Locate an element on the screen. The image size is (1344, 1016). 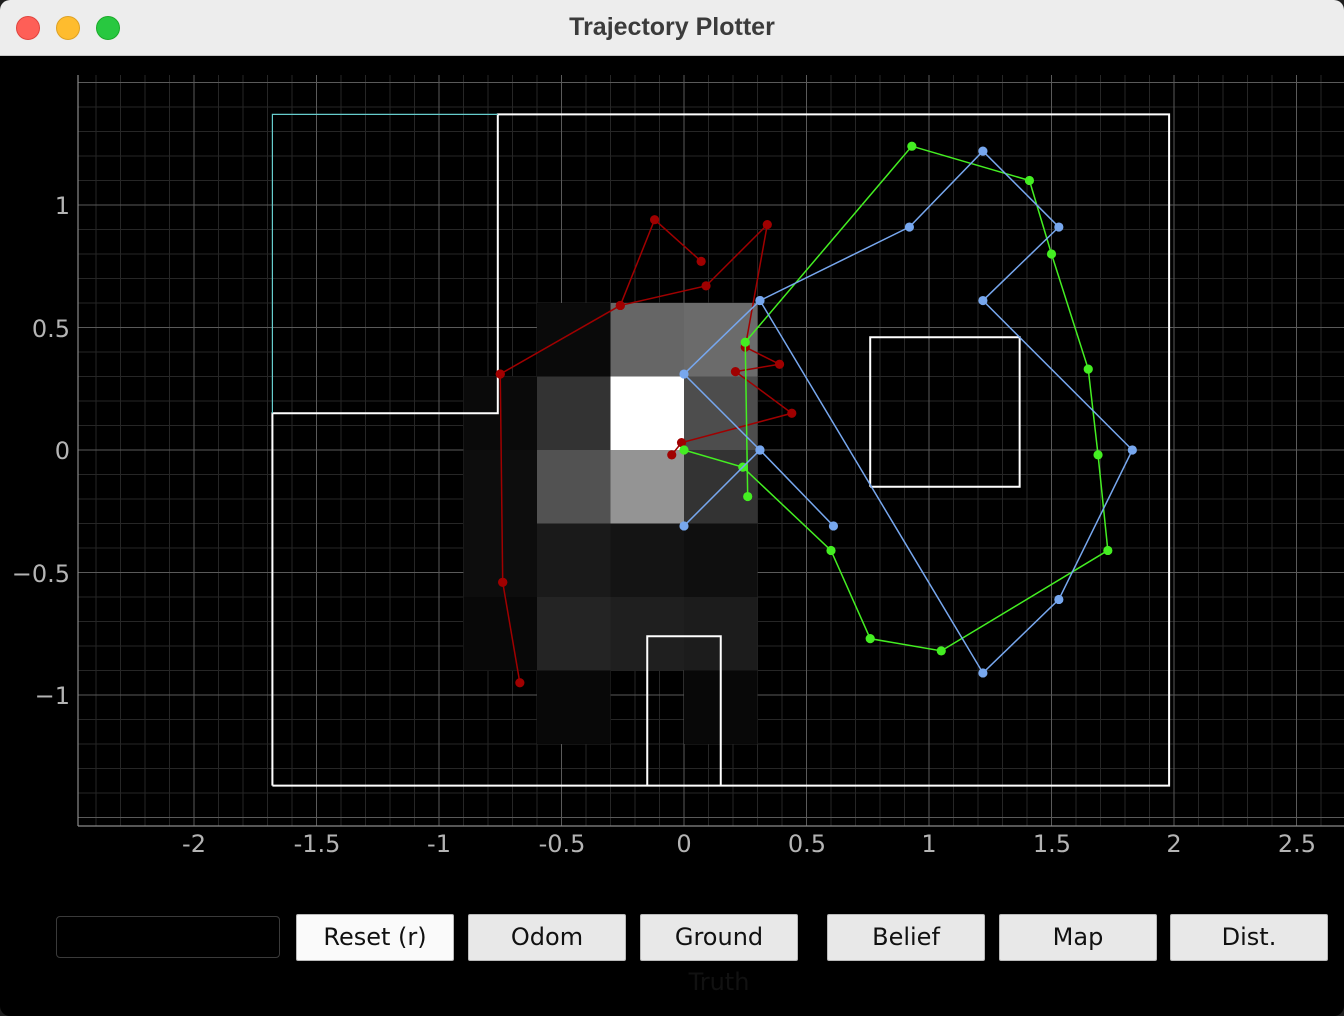
belief-toggle-button: Belief is located at coordinates (906, 937).